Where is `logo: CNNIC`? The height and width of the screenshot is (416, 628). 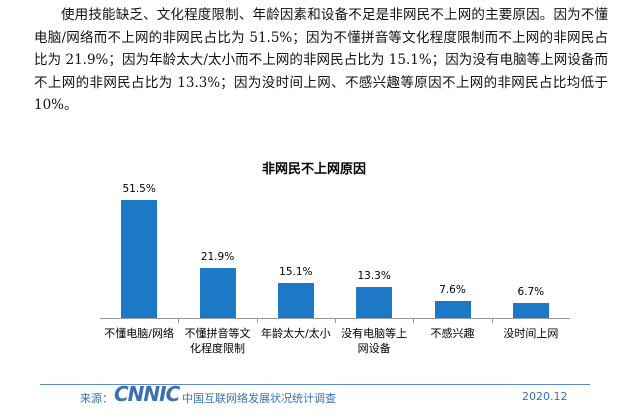
logo: CNNIC is located at coordinates (147, 394).